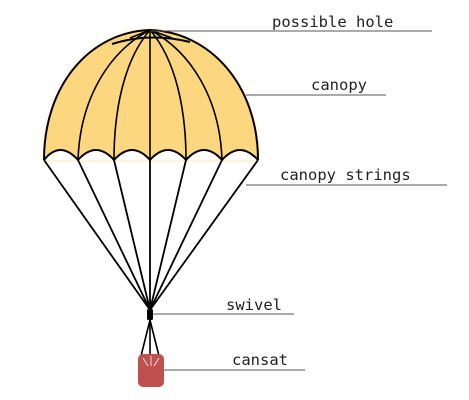 The width and height of the screenshot is (469, 400). I want to click on cansat-detail, so click(151, 361).